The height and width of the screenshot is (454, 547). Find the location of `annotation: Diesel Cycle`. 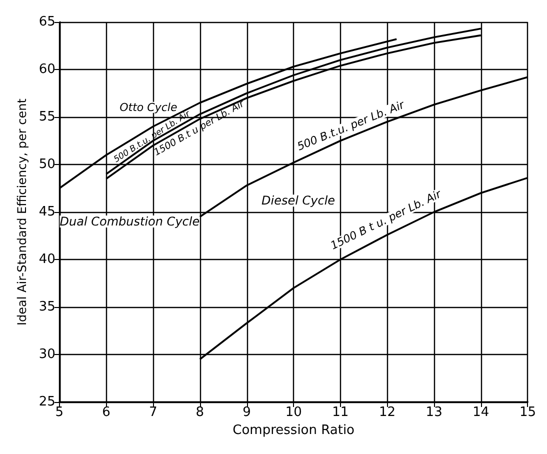

annotation: Diesel Cycle is located at coordinates (298, 201).